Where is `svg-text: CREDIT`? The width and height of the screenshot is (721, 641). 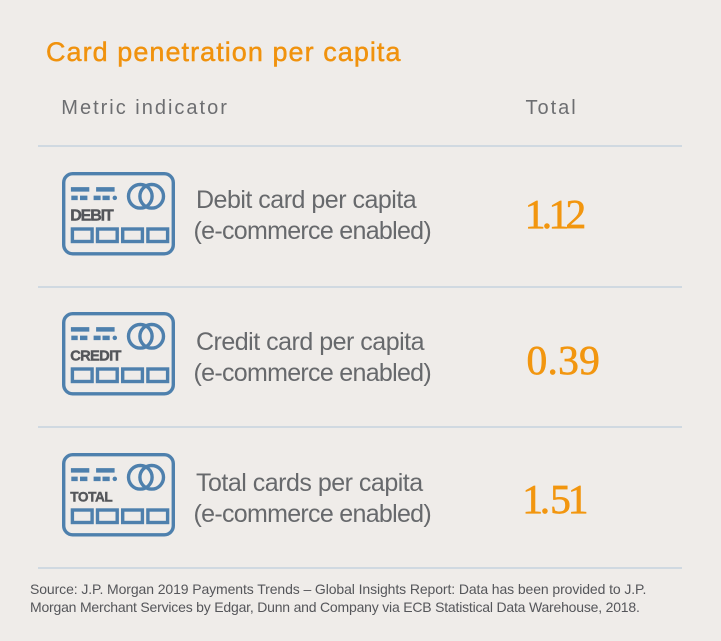 svg-text: CREDIT is located at coordinates (95, 356).